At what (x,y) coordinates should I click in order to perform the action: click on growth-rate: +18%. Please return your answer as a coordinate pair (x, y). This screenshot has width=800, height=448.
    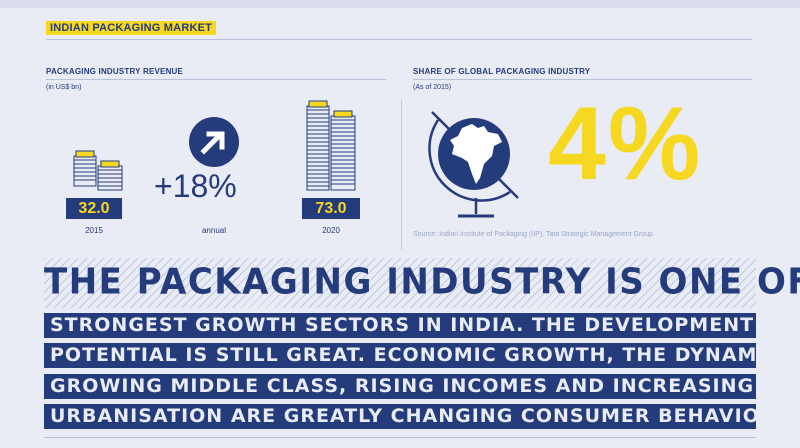
    Looking at the image, I should click on (195, 186).